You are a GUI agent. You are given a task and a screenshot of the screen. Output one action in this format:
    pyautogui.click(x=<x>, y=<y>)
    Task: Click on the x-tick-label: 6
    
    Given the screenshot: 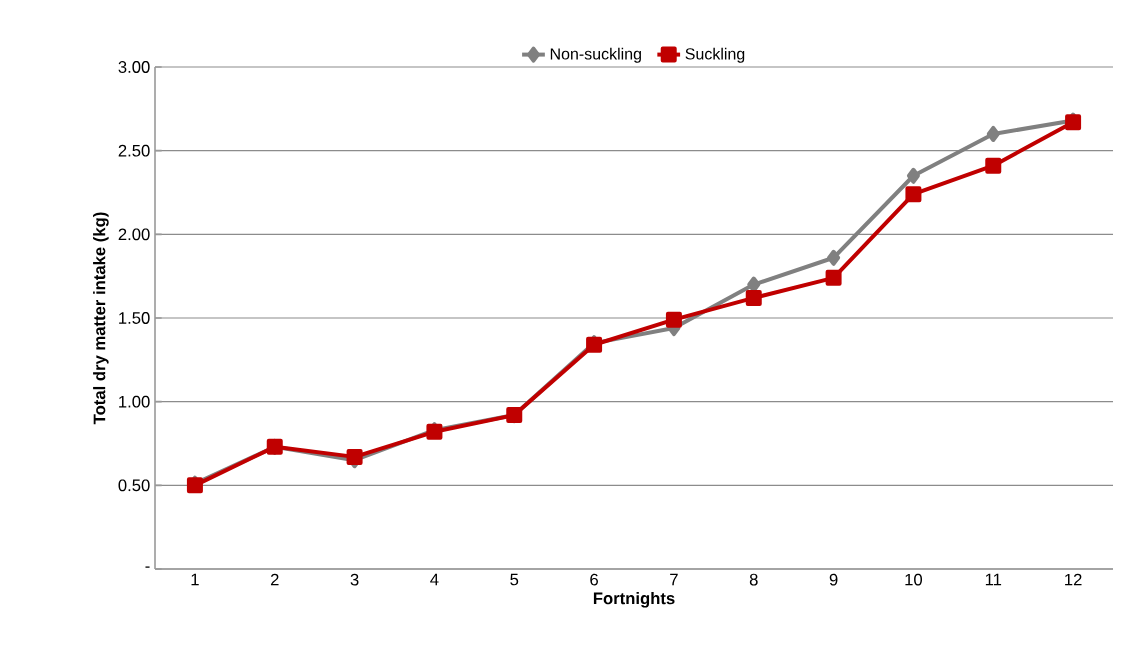 What is the action you would take?
    pyautogui.click(x=594, y=579)
    